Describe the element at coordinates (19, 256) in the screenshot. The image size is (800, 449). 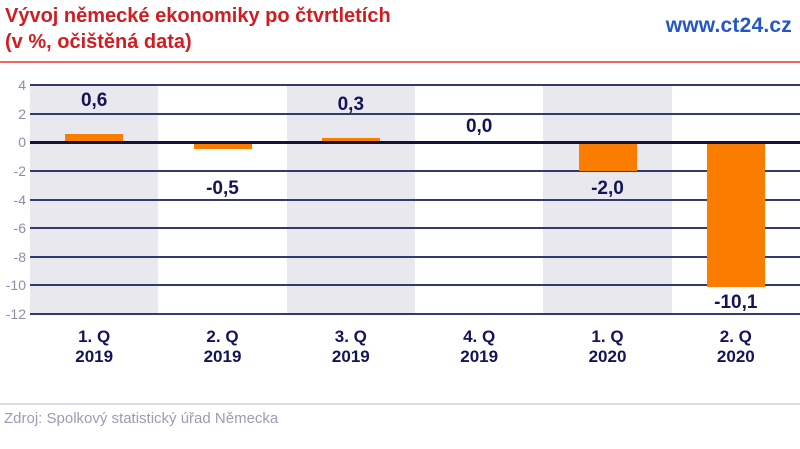
I see `y-tick--8: -8` at that location.